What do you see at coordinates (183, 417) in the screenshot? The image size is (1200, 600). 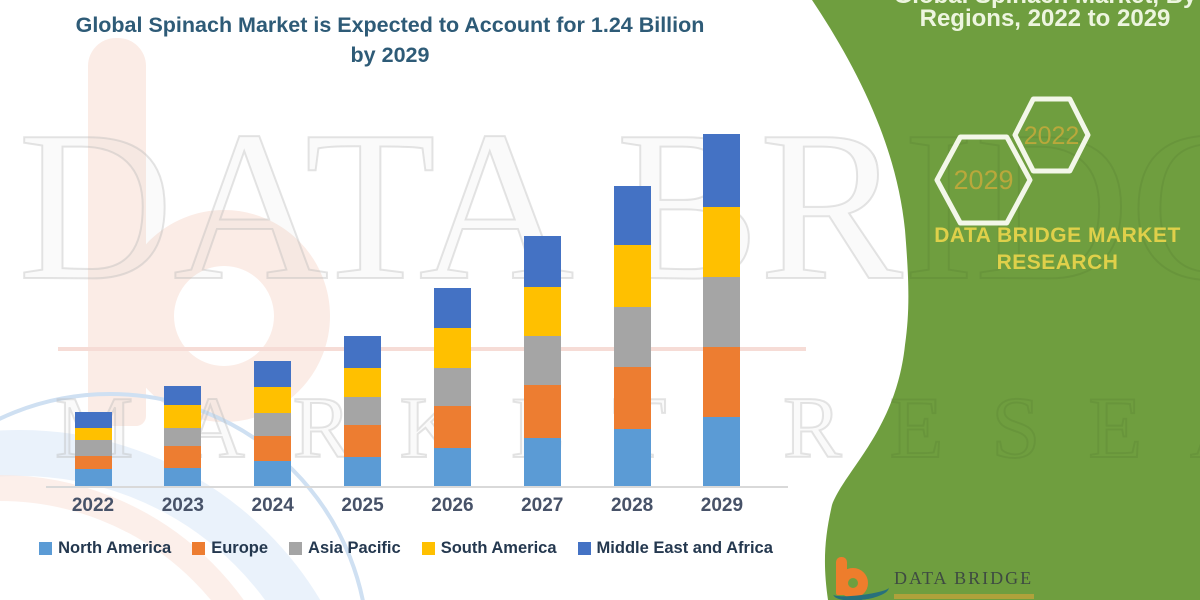 I see `bar-segment-2023-south-america` at bounding box center [183, 417].